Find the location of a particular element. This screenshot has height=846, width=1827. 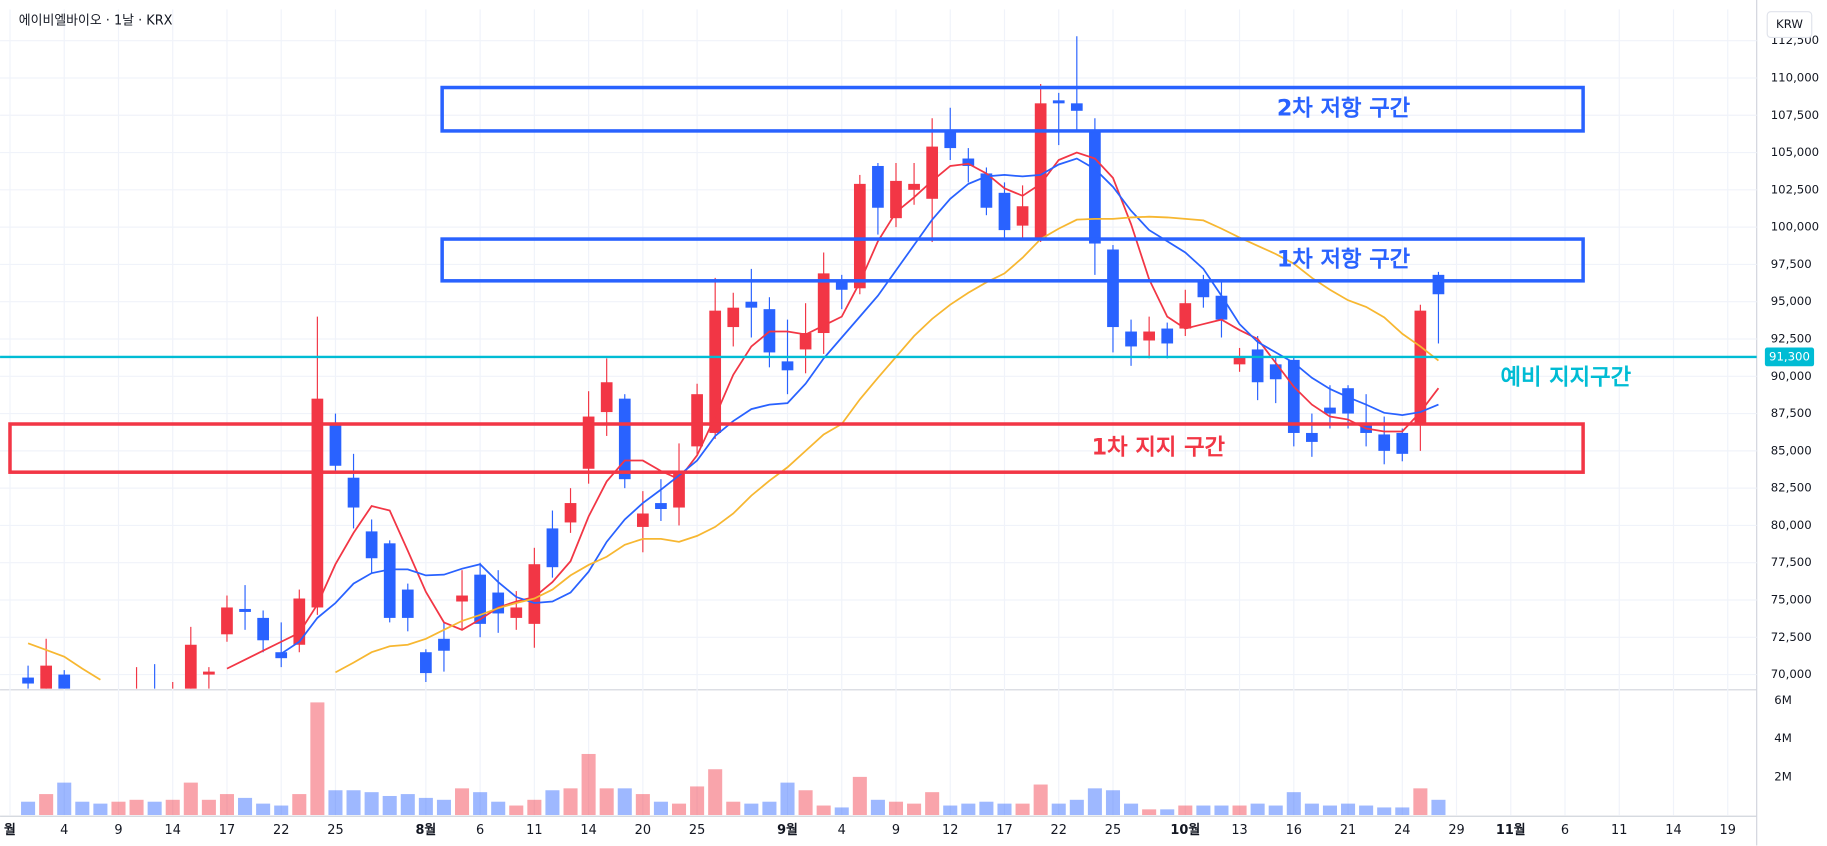

currency-label: KRW is located at coordinates (1789, 24).